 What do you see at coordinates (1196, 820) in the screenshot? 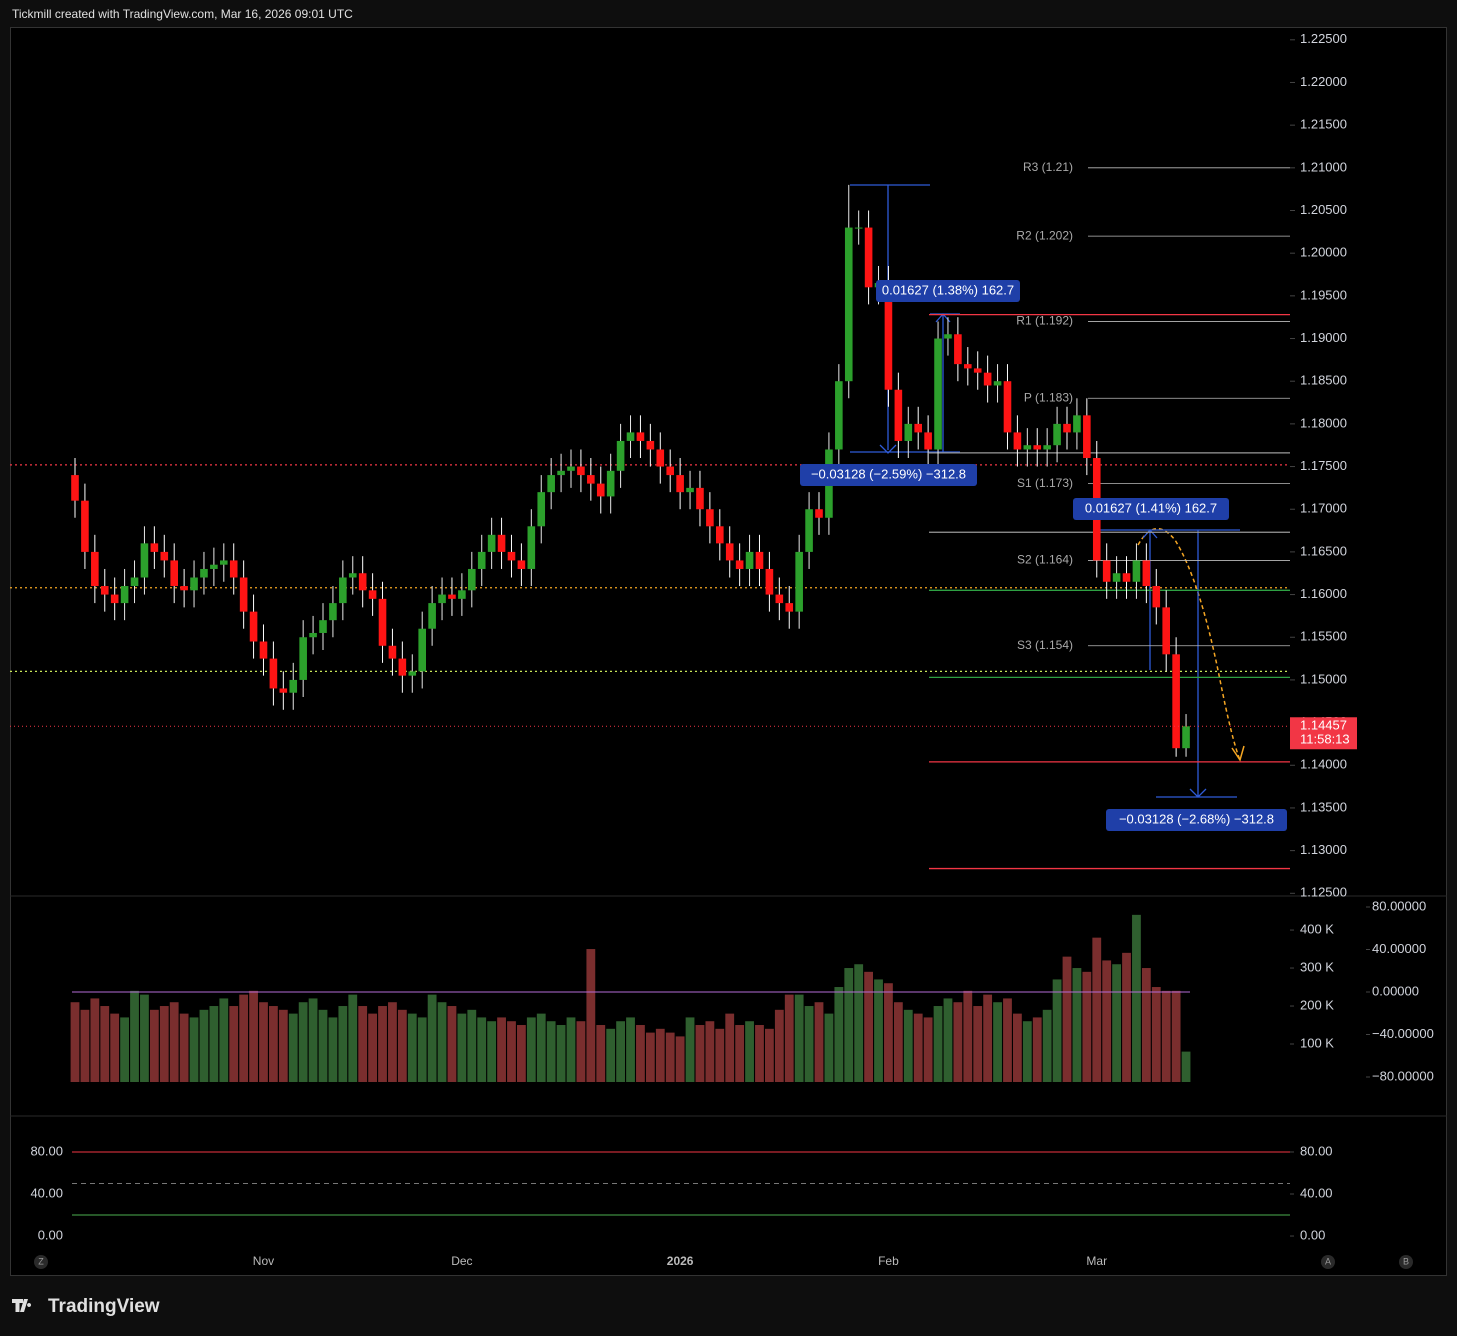
I see `measure-box` at bounding box center [1196, 820].